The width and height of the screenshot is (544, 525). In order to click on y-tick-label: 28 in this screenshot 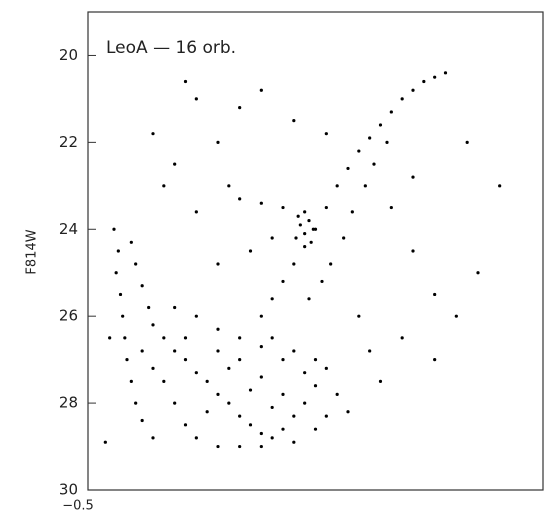, I will do `click(68, 403)`.